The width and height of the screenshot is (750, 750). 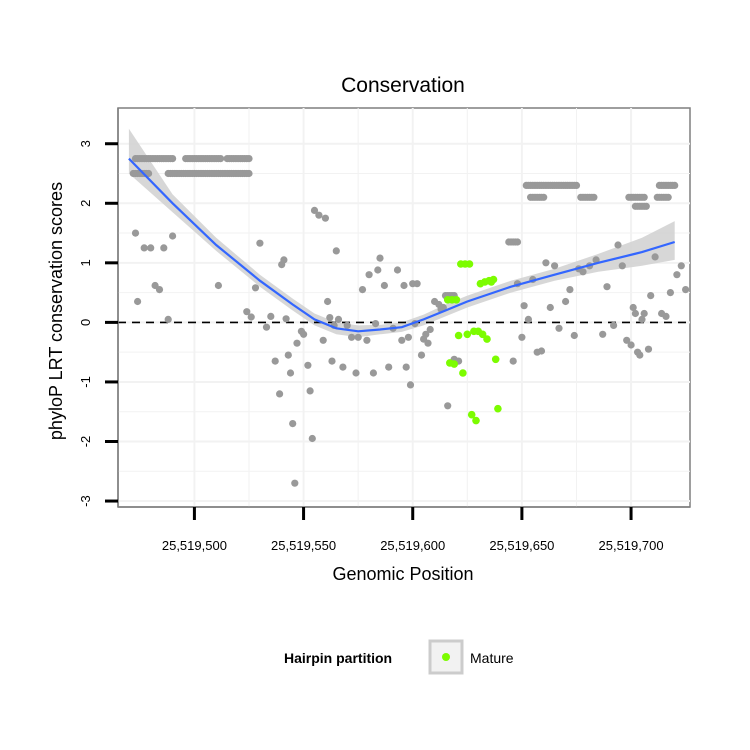 I want to click on x-tick-label: 25,519,500, so click(x=194, y=545).